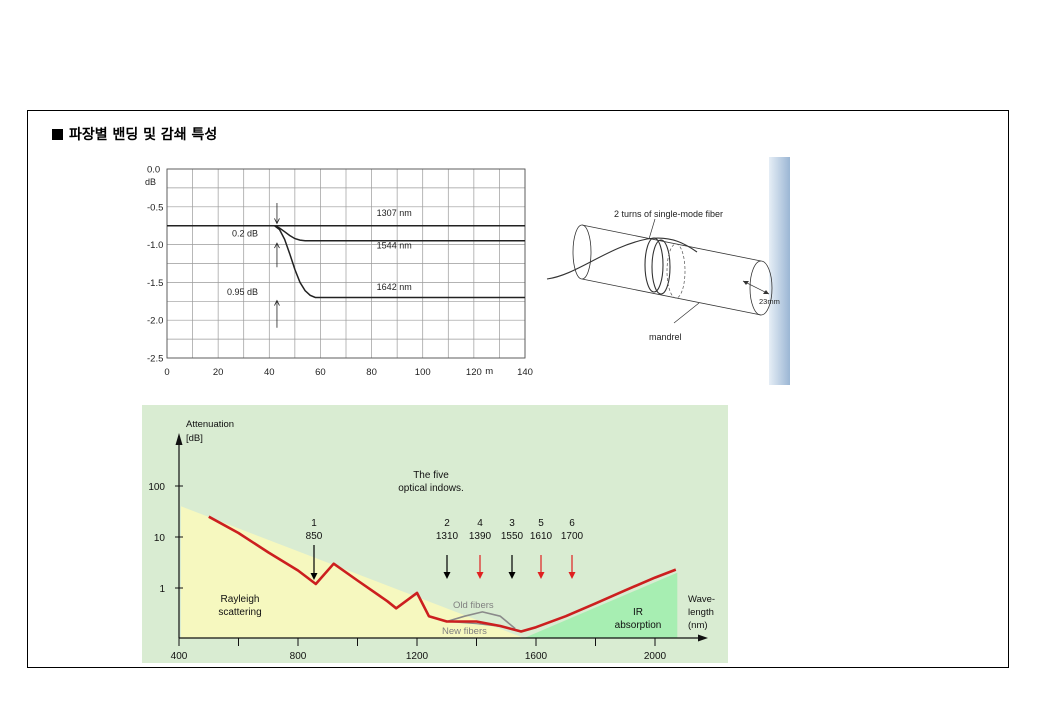 This screenshot has height=720, width=1040. I want to click on chart2-regions, so click(429, 572).